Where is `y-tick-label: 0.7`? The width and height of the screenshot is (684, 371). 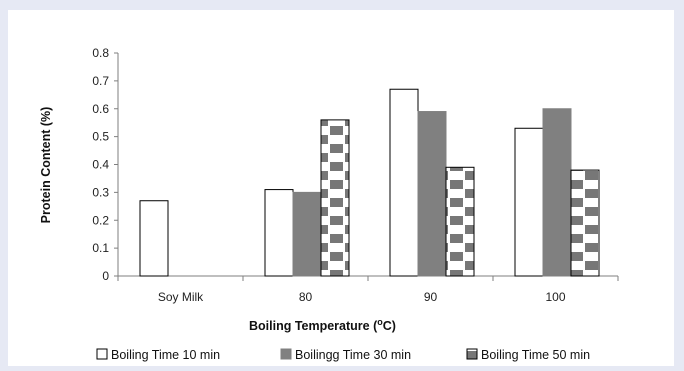
y-tick-label: 0.7 is located at coordinates (100, 81).